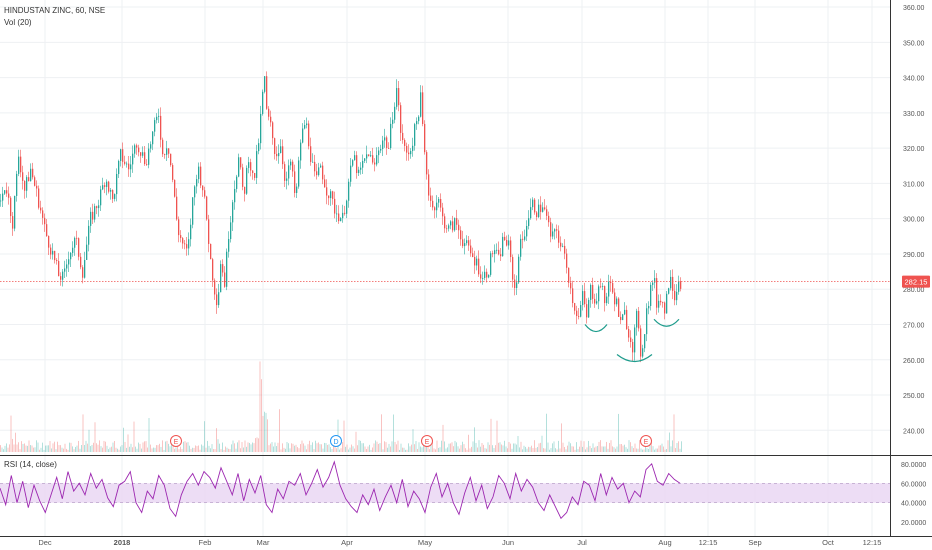 The width and height of the screenshot is (932, 550). I want to click on rsi-legend: RSI (14, close), so click(30, 464).